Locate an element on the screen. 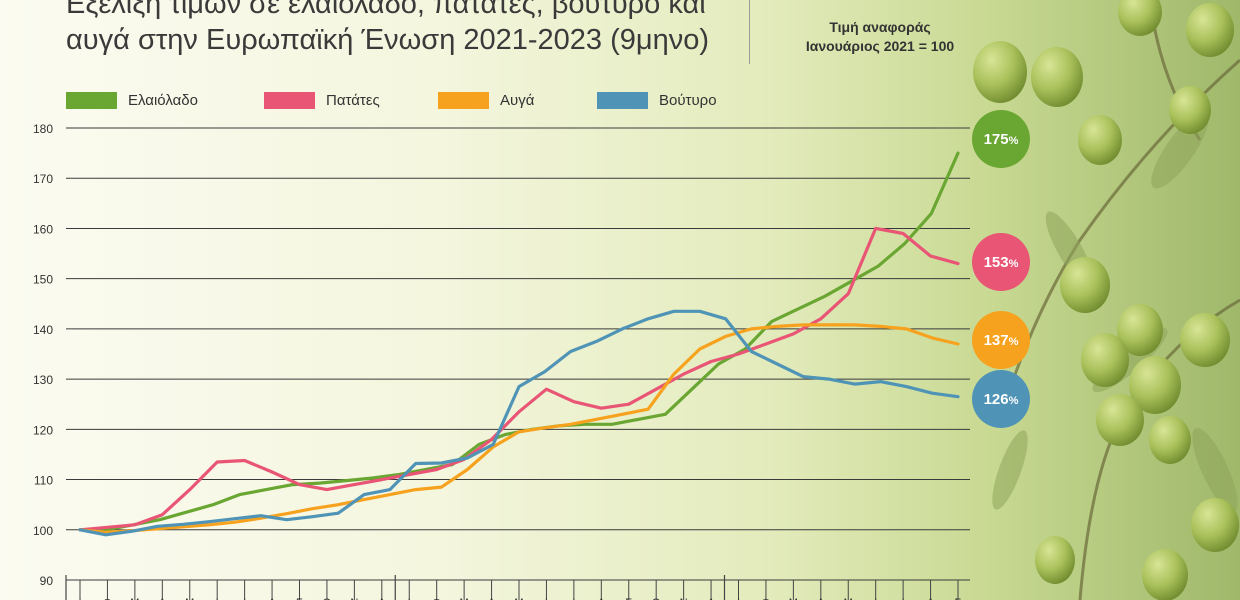  x-axis: ΙΦΜΑΜΙΙΑΣΟΝΔΙΦΜΑΜΙΙΑΣΟΝΔΙΦΜΑΜΙΙΑΣ is located at coordinates (513, 587).